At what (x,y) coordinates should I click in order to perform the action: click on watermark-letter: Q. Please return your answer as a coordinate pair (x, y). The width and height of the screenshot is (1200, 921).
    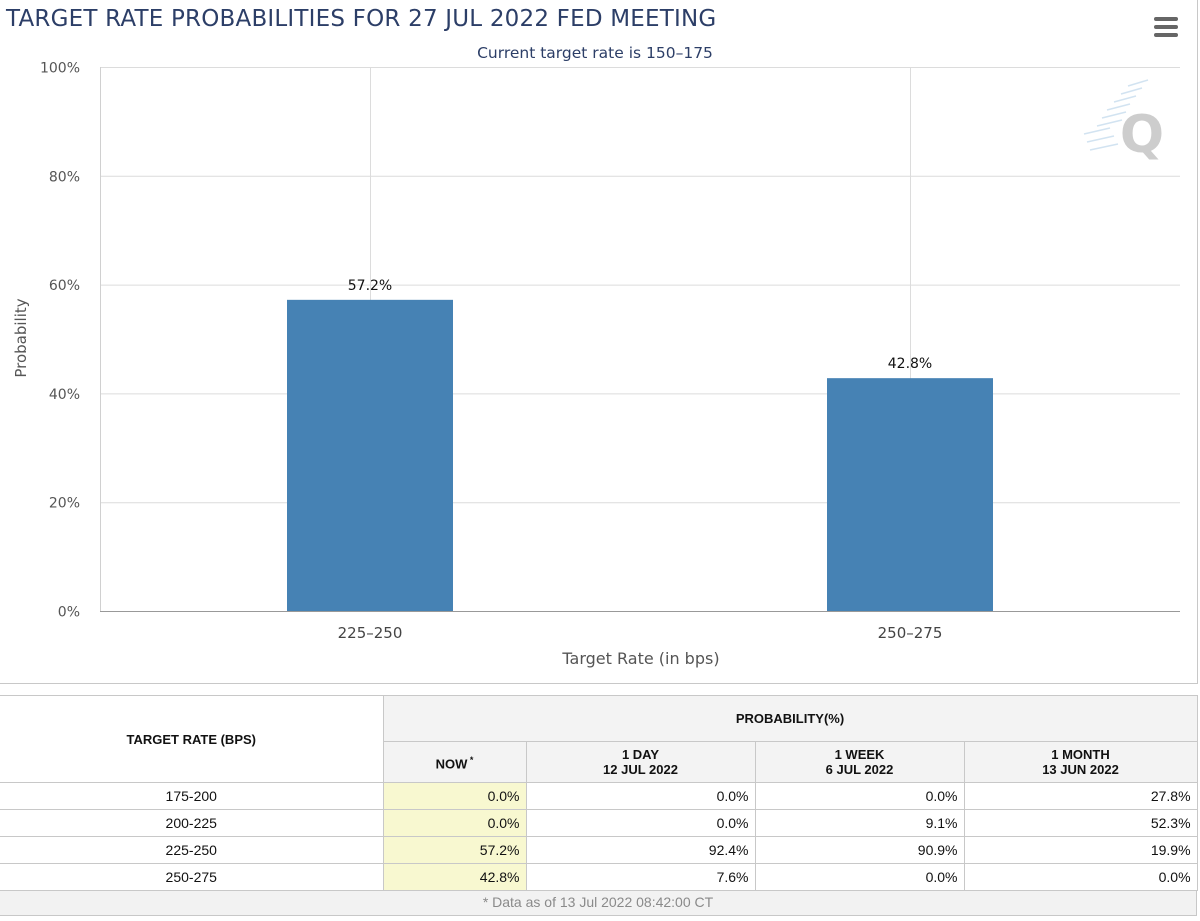
    Looking at the image, I should click on (1142, 135).